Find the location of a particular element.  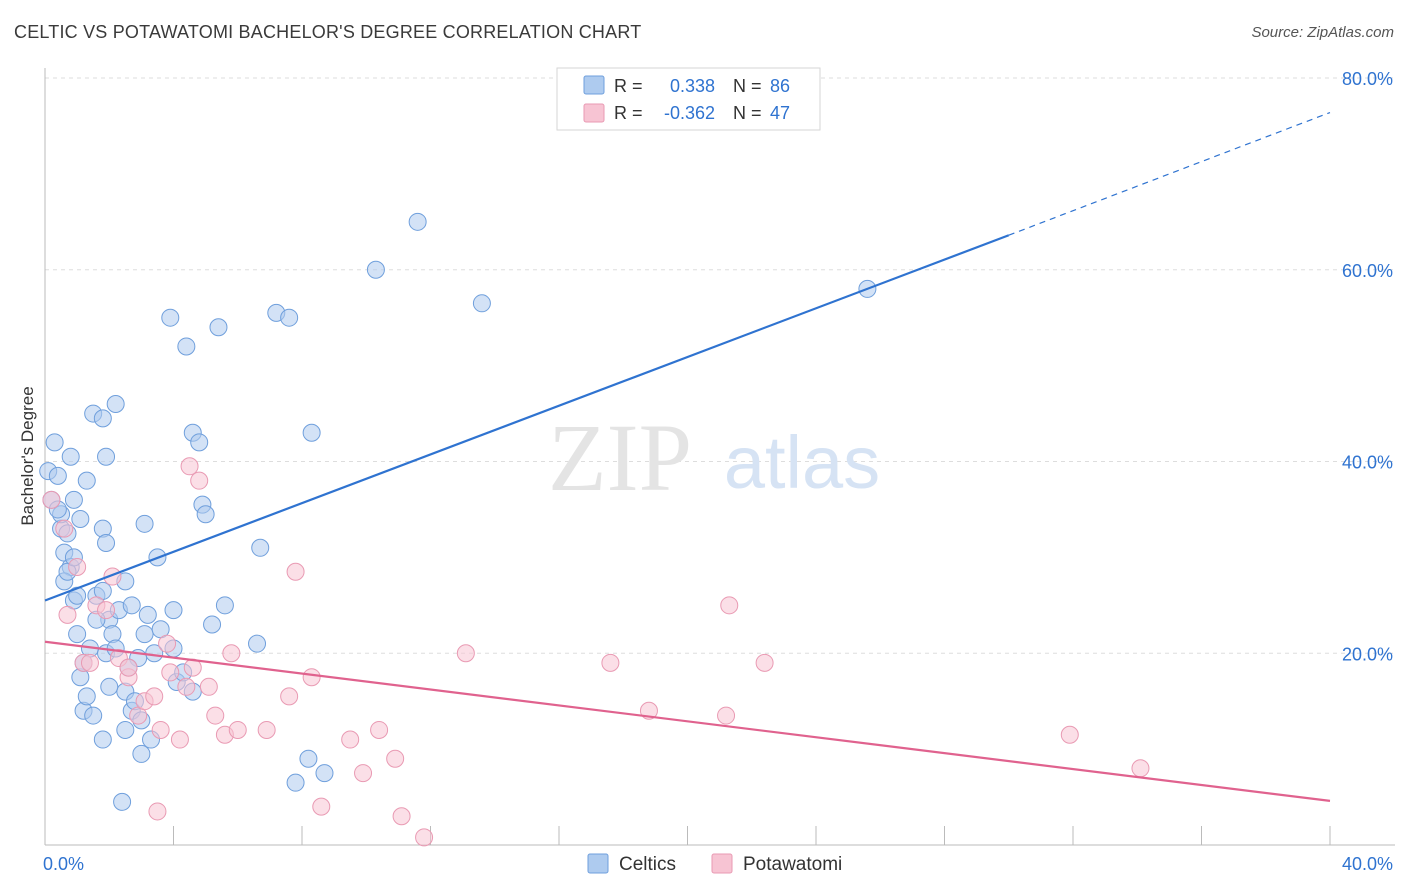

watermark: ZIP atlas is located at coordinates (714, 457).